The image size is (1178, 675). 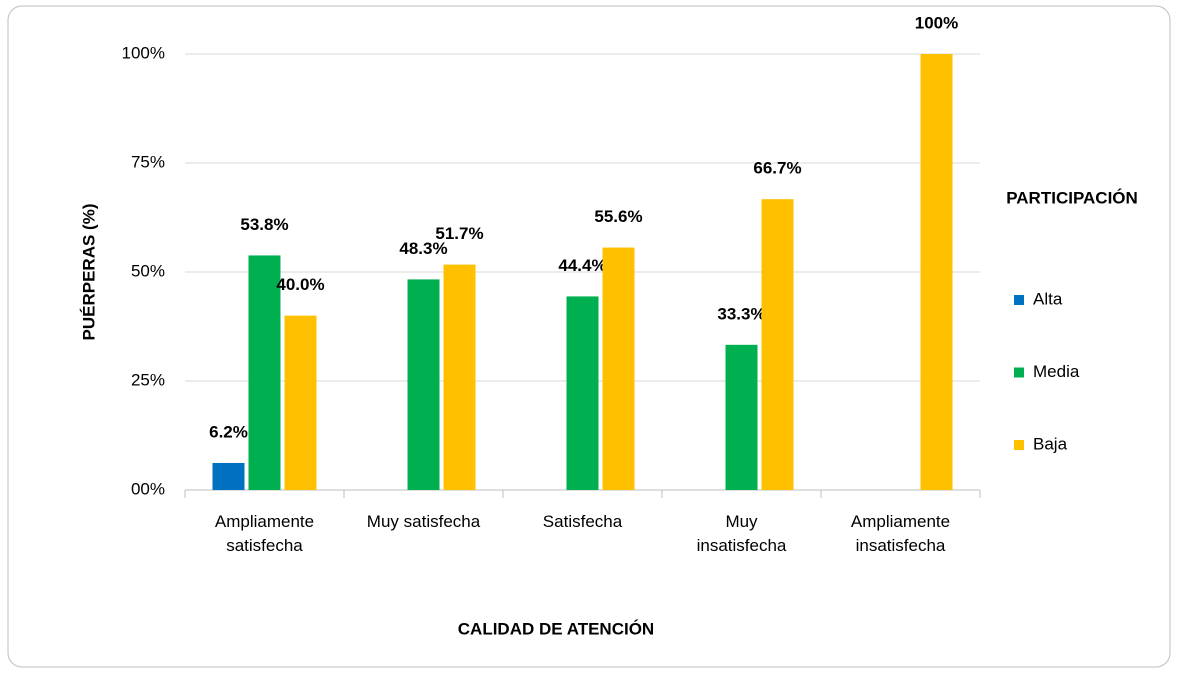 What do you see at coordinates (741, 533) in the screenshot?
I see `x-tick-label: Muy insatisfecha` at bounding box center [741, 533].